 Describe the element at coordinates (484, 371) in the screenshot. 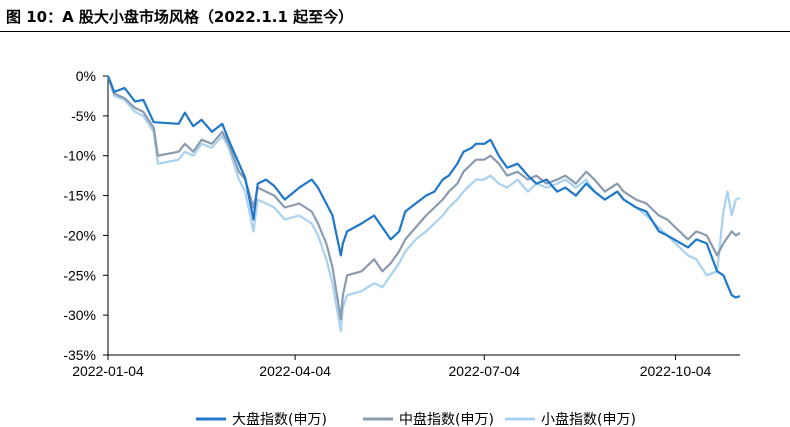

I see `x-tick-label: 2022-07-04` at that location.